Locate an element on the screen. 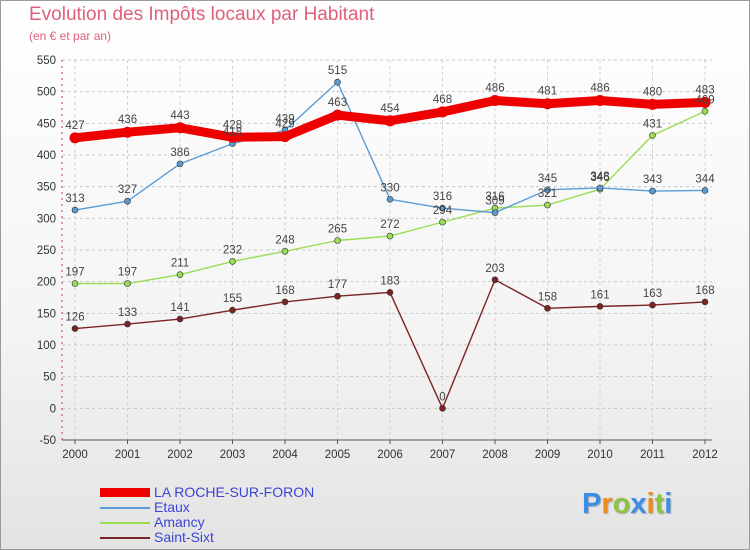  data-label-la-roche: 454 is located at coordinates (390, 109).